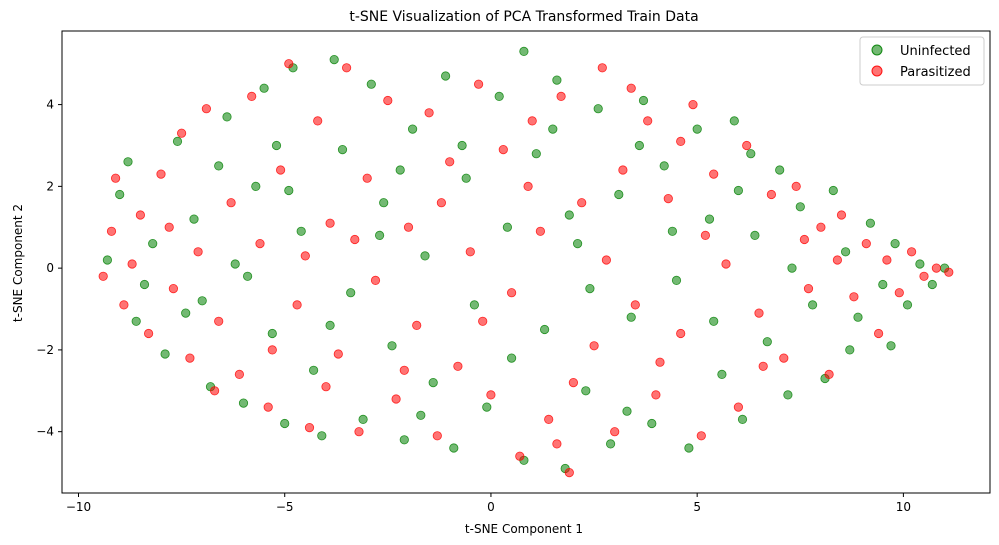  I want to click on legend-marker-parasitized, so click(877, 71).